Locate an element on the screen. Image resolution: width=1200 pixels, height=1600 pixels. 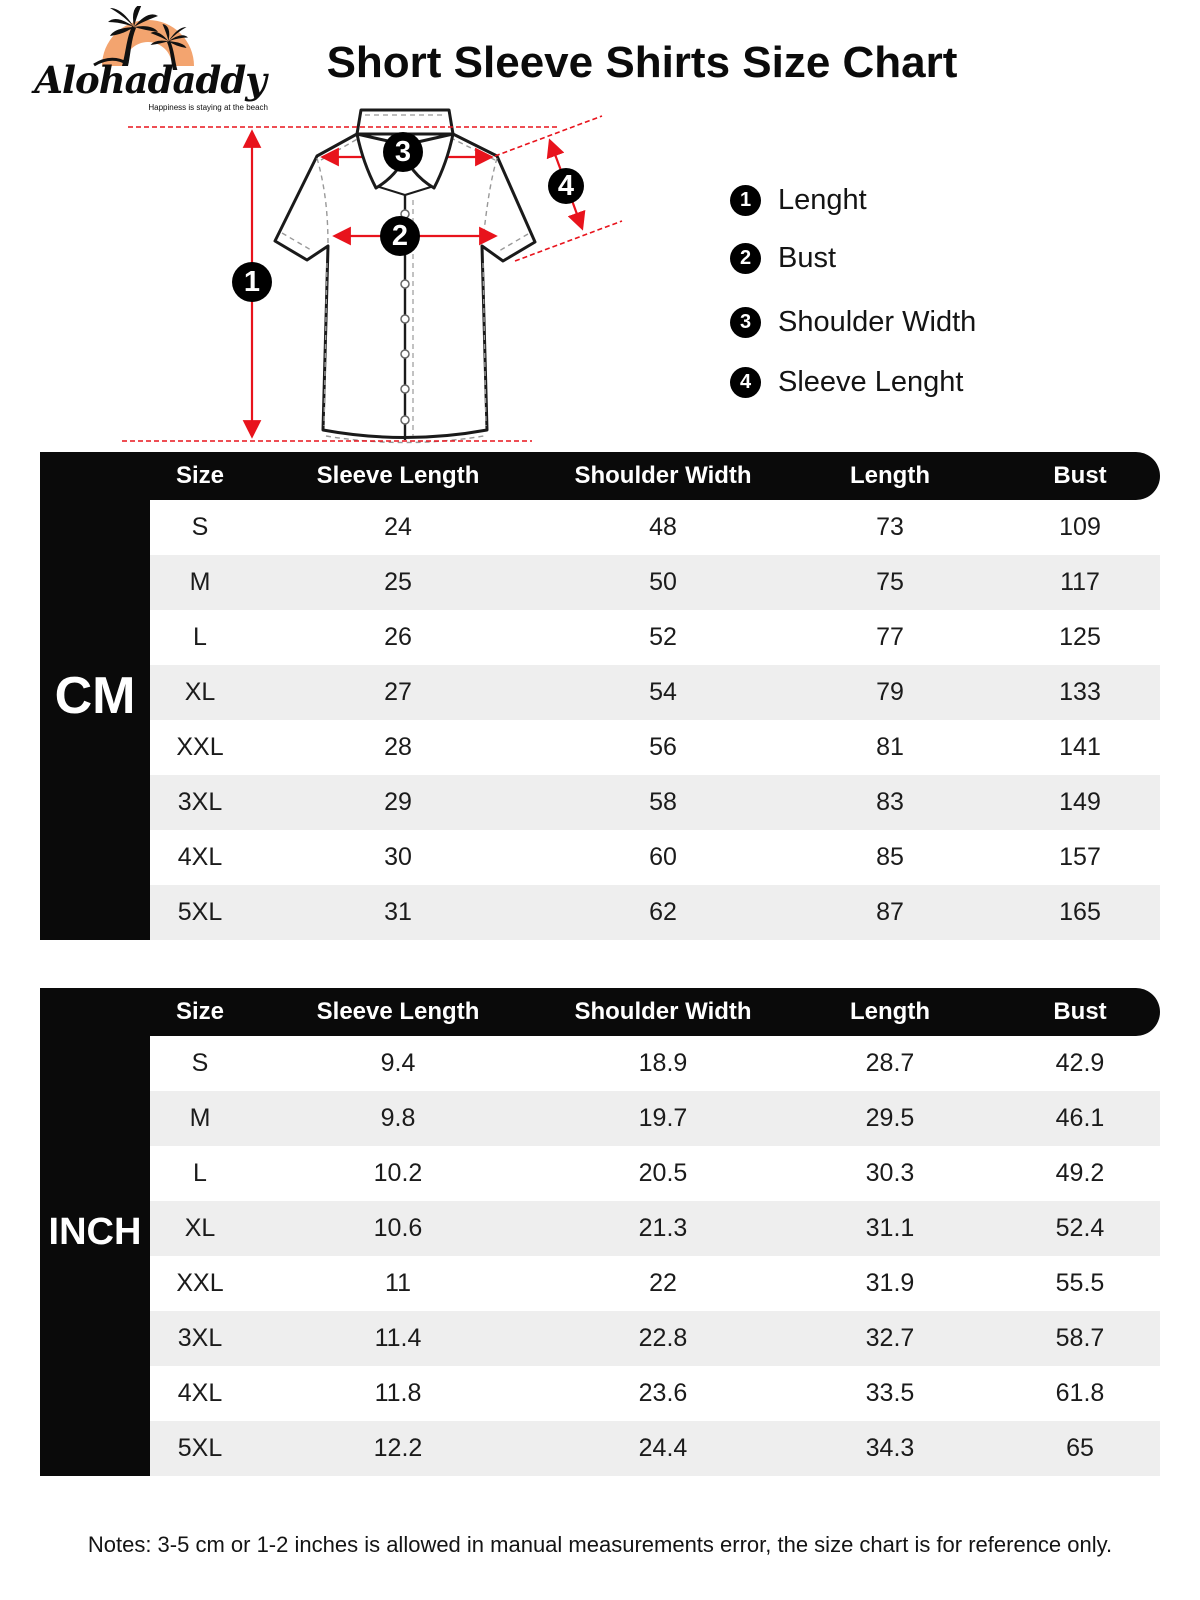
table-row: 5XL 12.2 24.4 34.3 65 is located at coordinates (655, 1448).